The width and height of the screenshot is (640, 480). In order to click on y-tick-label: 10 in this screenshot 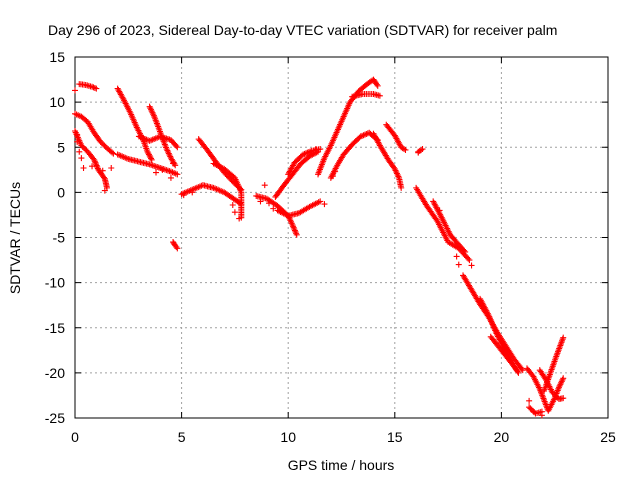, I will do `click(57, 102)`.